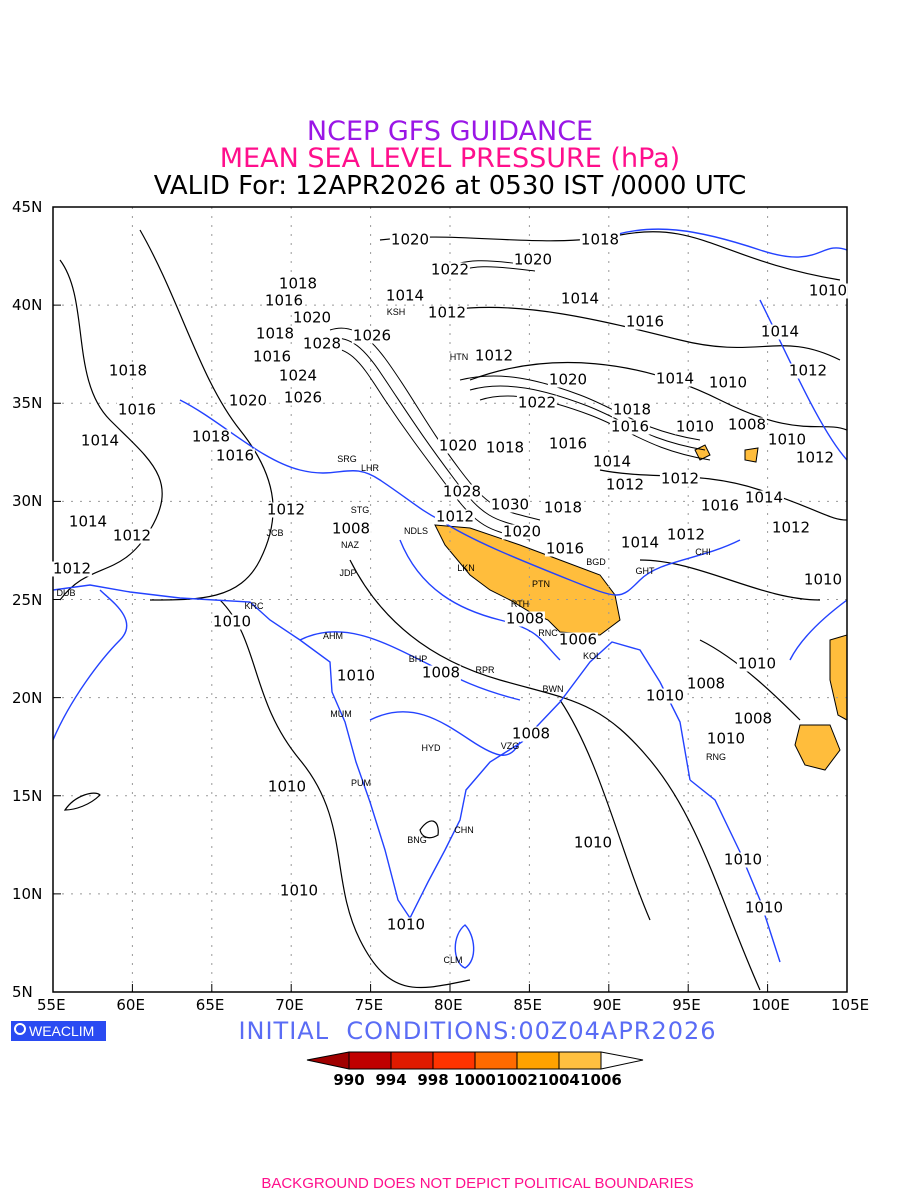 The width and height of the screenshot is (900, 1200). What do you see at coordinates (517, 1080) in the screenshot?
I see `legend-label: 1002` at bounding box center [517, 1080].